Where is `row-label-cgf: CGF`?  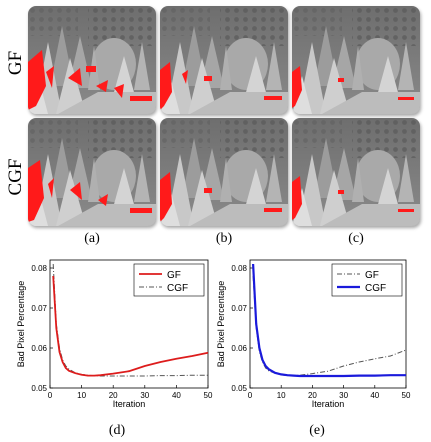
row-label-cgf: CGF is located at coordinates (15, 177).